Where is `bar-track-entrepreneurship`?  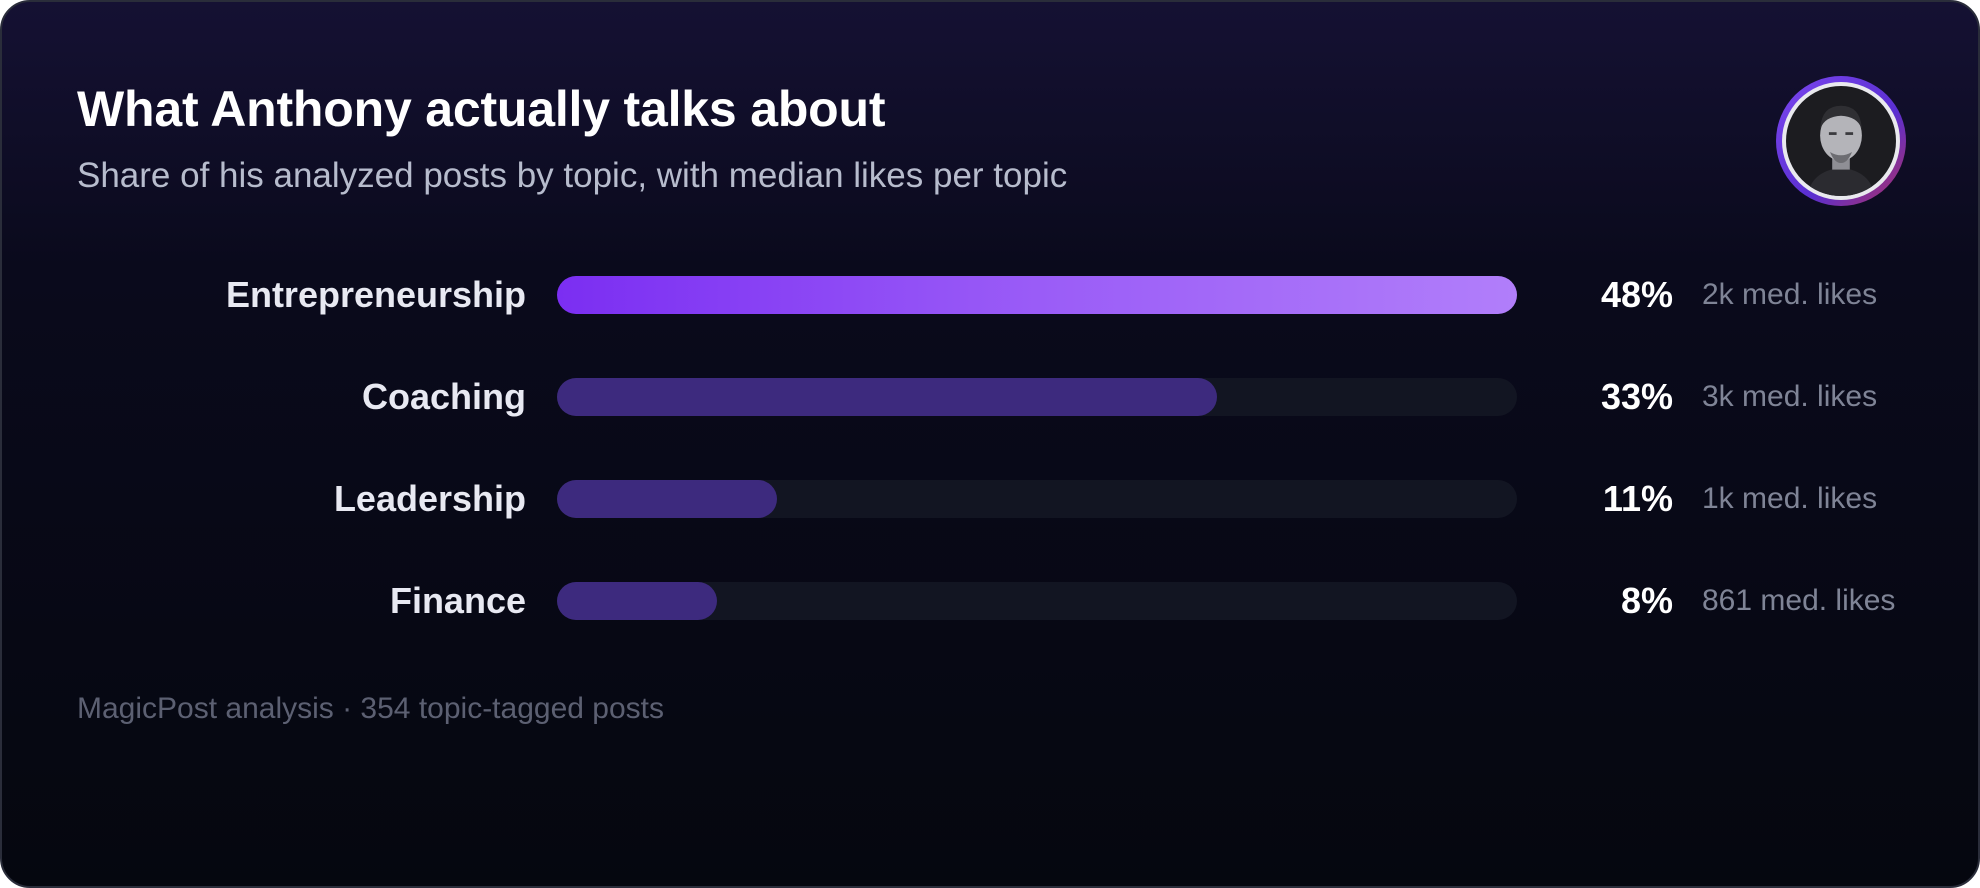
bar-track-entrepreneurship is located at coordinates (1037, 295).